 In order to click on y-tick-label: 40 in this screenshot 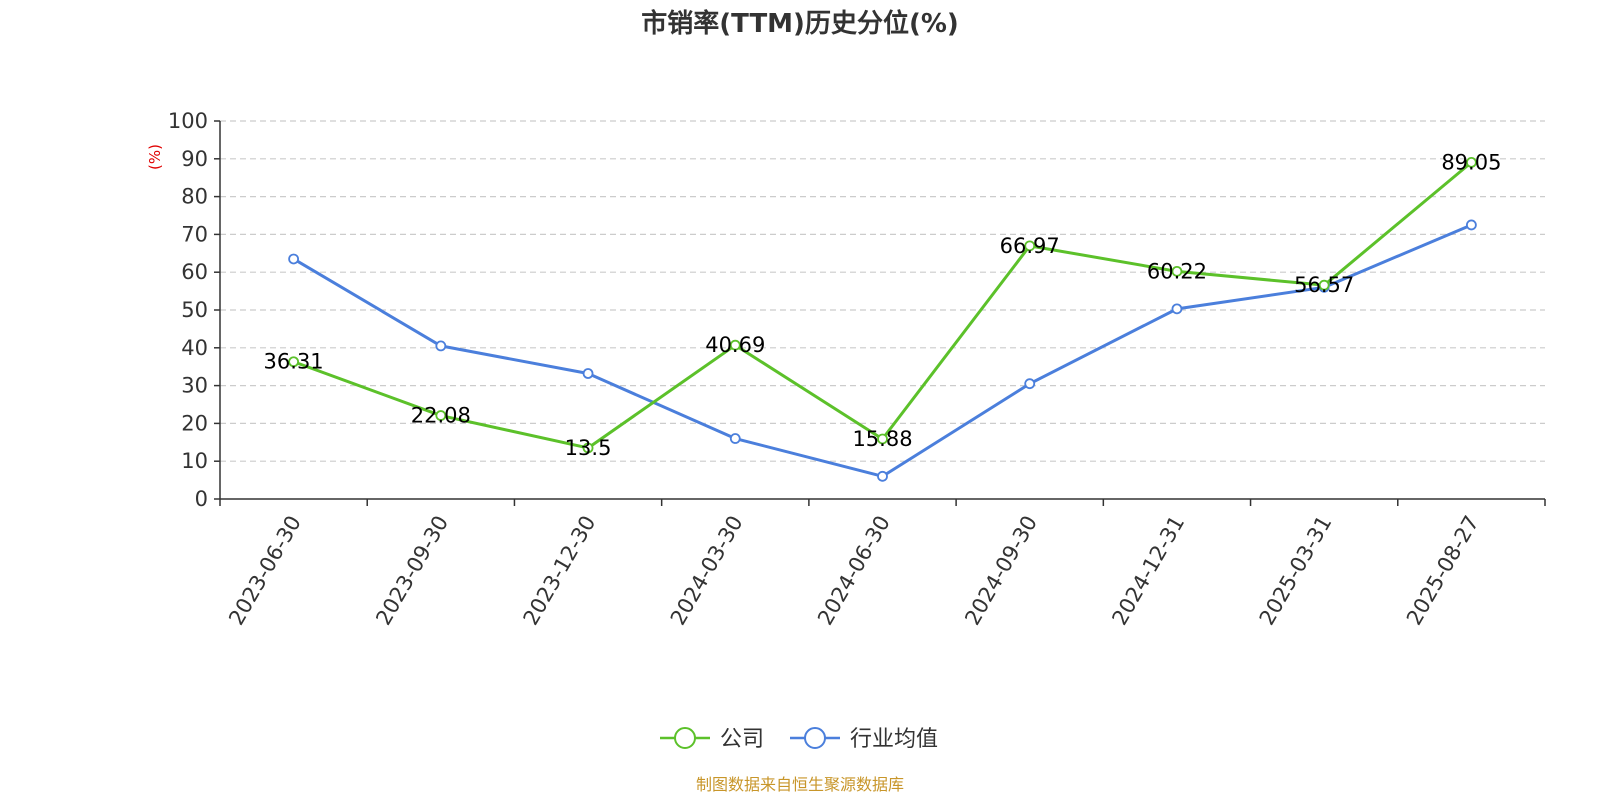, I will do `click(194, 348)`.